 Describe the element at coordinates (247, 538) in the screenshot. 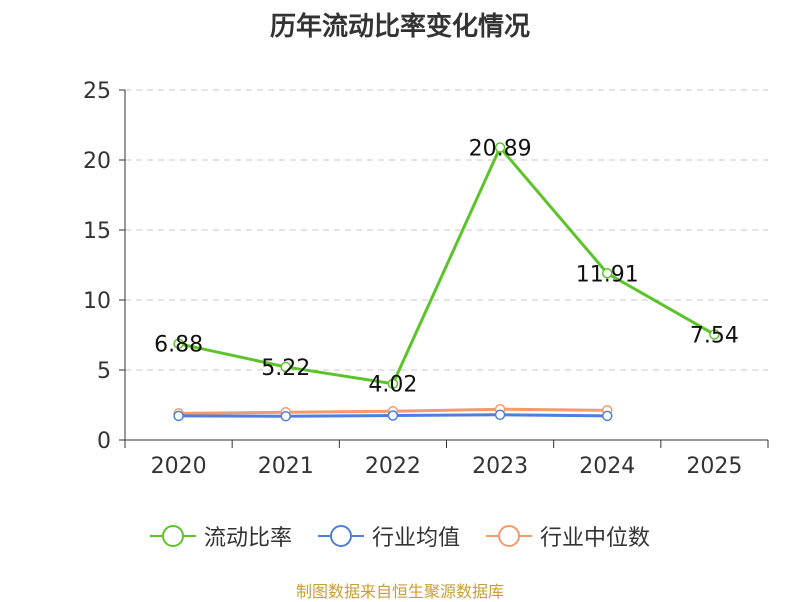

I see `legend-label-current-ratio: 流动比率` at that location.